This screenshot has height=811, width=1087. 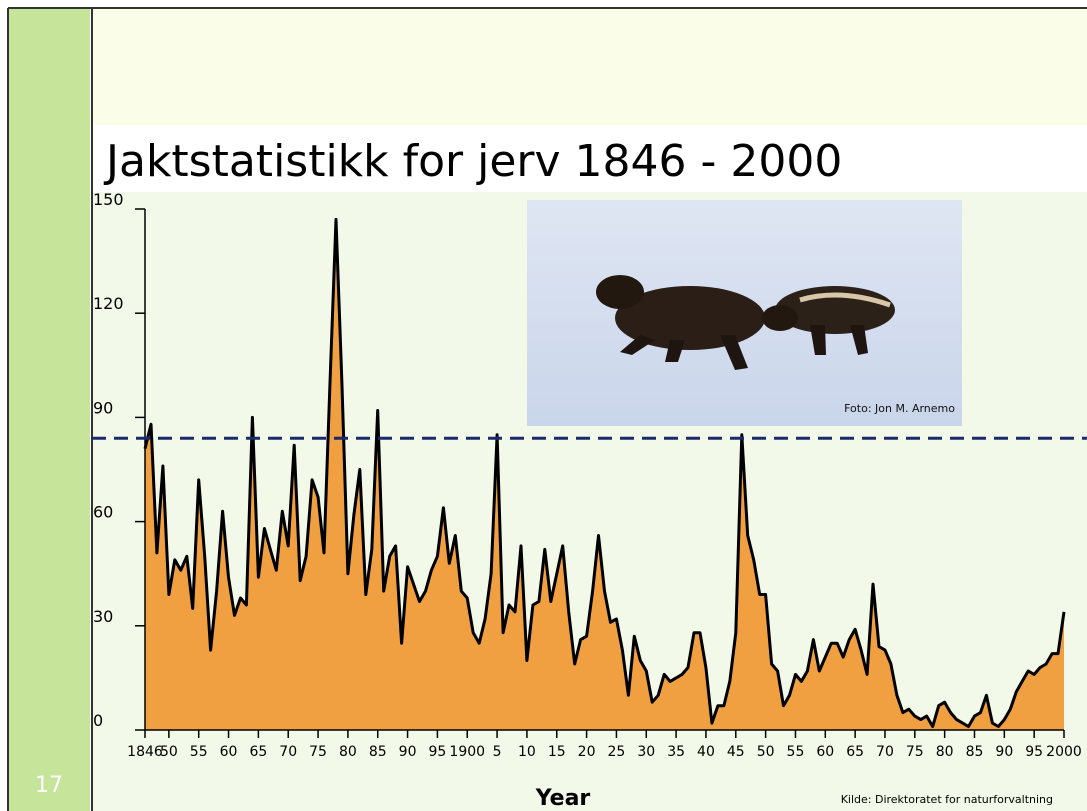 I want to click on x-tick-label: 1900, so click(x=467, y=752).